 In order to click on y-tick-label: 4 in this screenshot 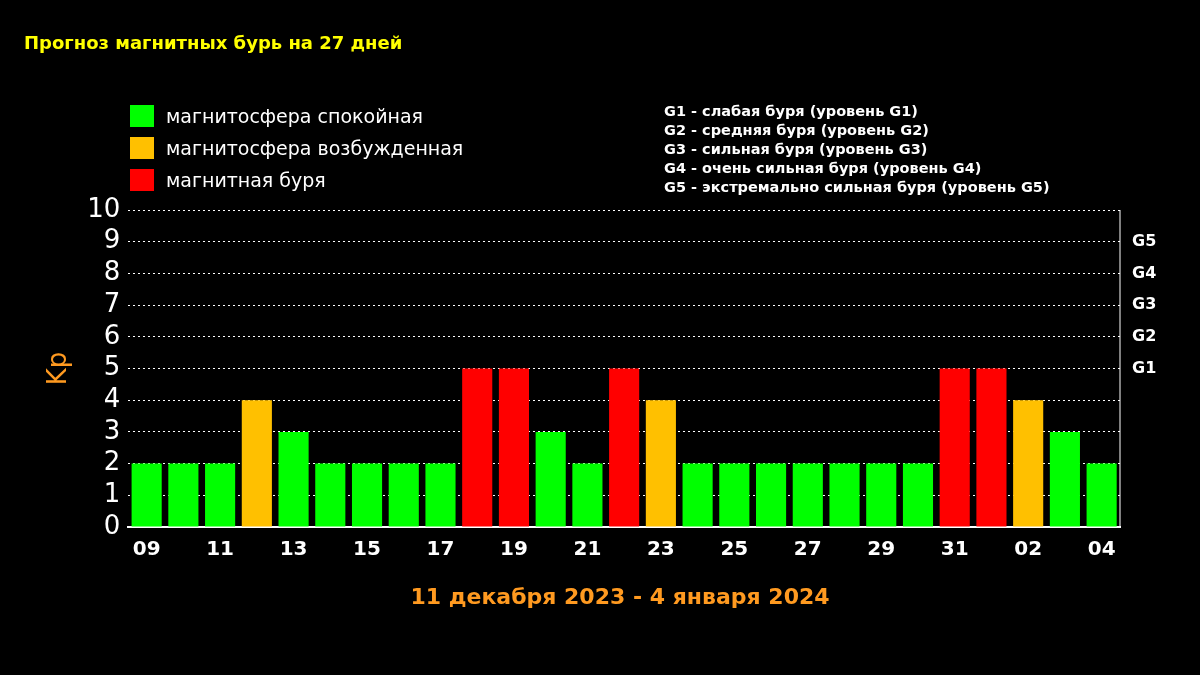, I will do `click(112, 397)`.